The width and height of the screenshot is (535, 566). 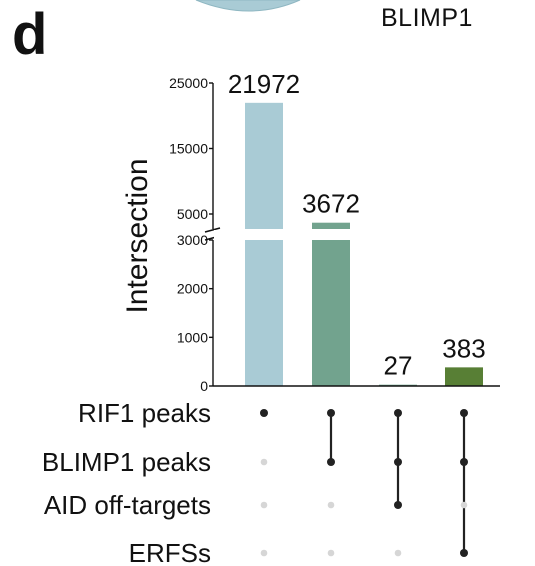 I want to click on y-tick-label-3000: 3000, so click(x=192, y=240).